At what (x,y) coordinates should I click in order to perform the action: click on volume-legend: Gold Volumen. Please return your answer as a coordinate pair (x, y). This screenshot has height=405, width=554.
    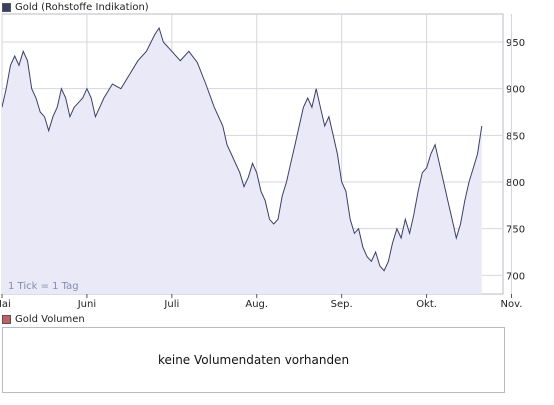
    Looking at the image, I should click on (43, 319).